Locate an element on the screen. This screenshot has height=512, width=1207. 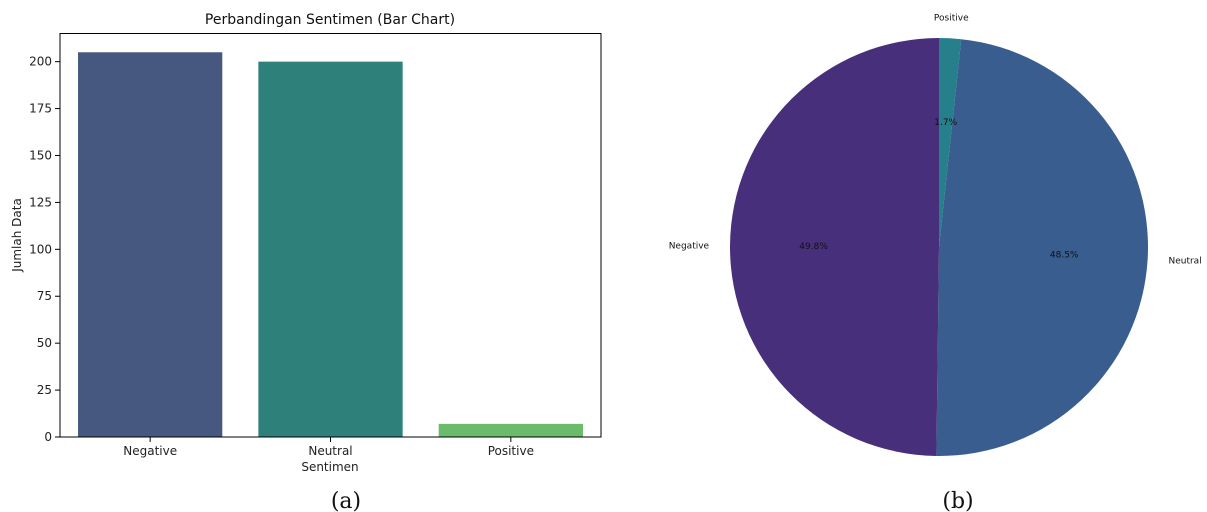
y-tick: 100 is located at coordinates (44, 249).